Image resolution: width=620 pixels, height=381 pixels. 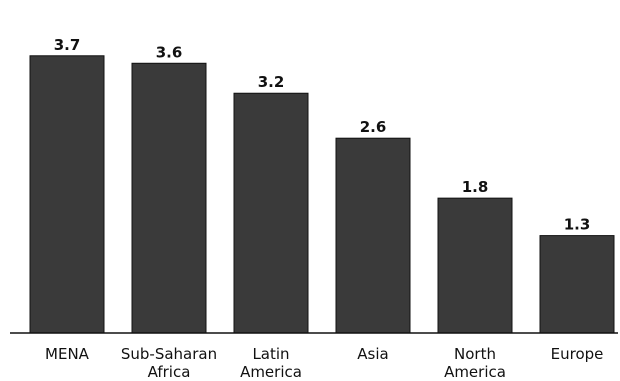 I want to click on value-label: 3.6, so click(x=169, y=52).